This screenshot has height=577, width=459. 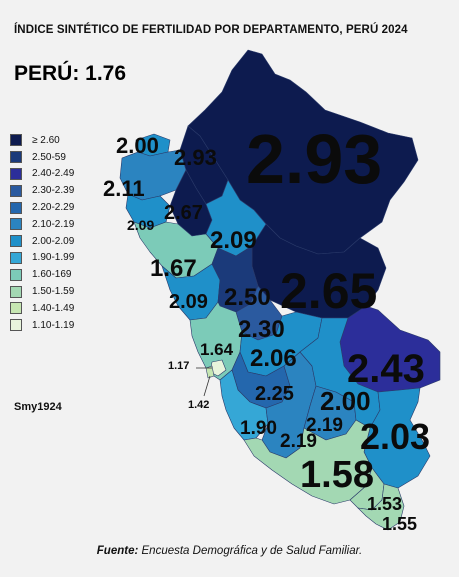 What do you see at coordinates (261, 329) in the screenshot?
I see `label-pasco: 2.30` at bounding box center [261, 329].